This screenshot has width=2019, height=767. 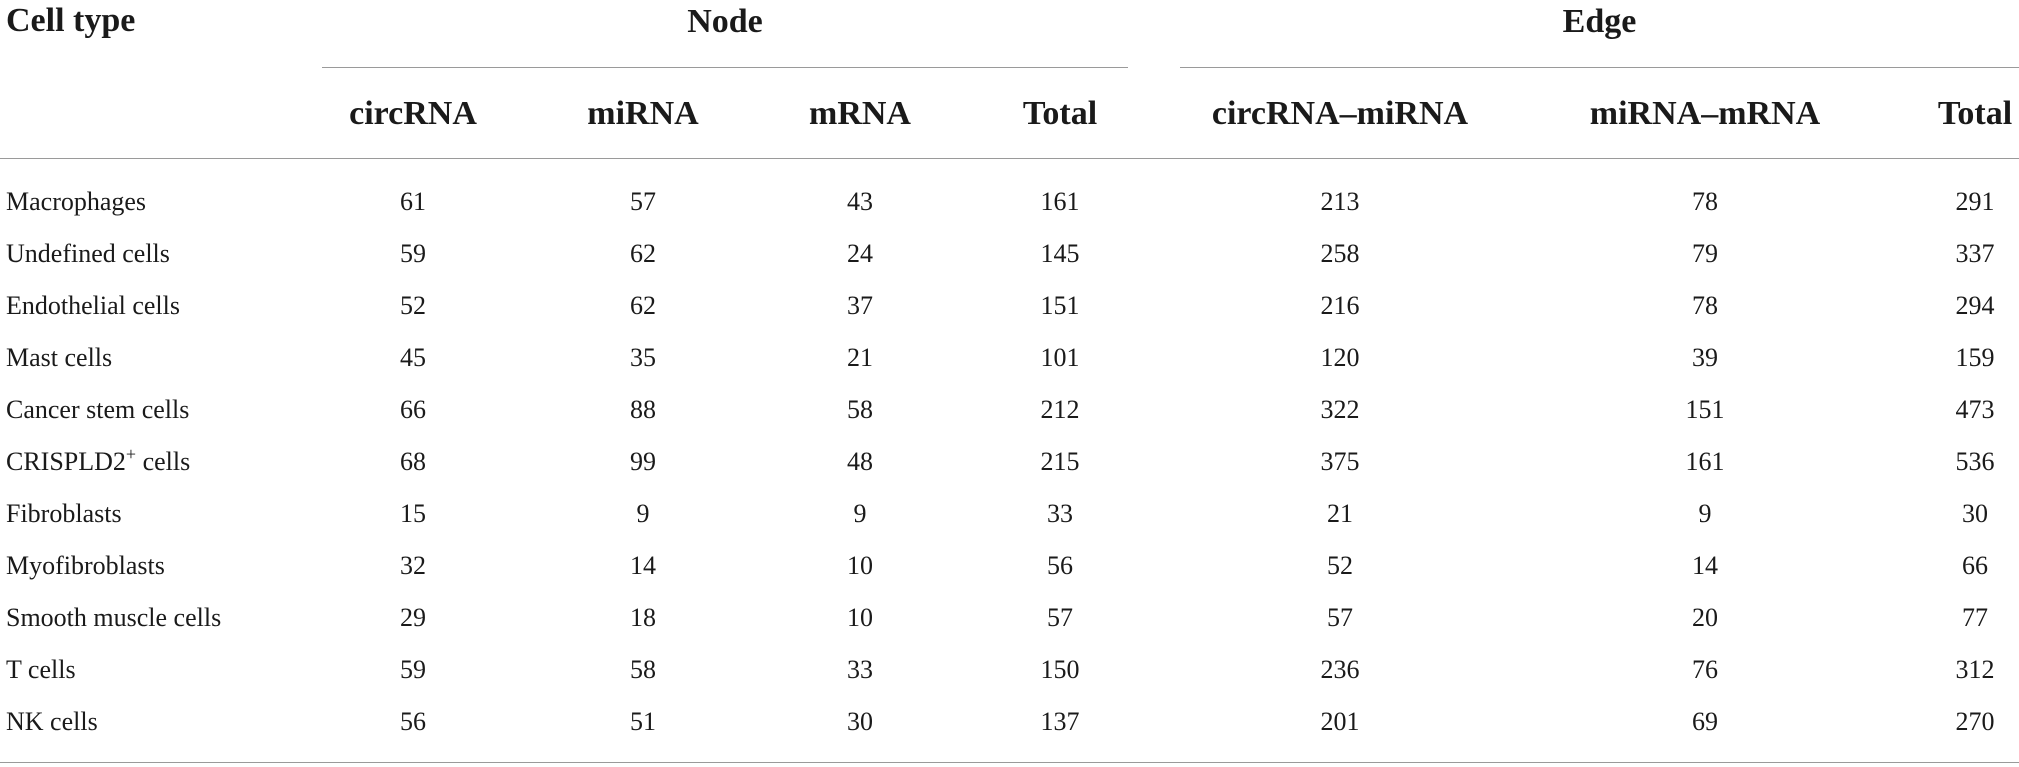 I want to click on row-label: Mast cells, so click(x=59, y=357).